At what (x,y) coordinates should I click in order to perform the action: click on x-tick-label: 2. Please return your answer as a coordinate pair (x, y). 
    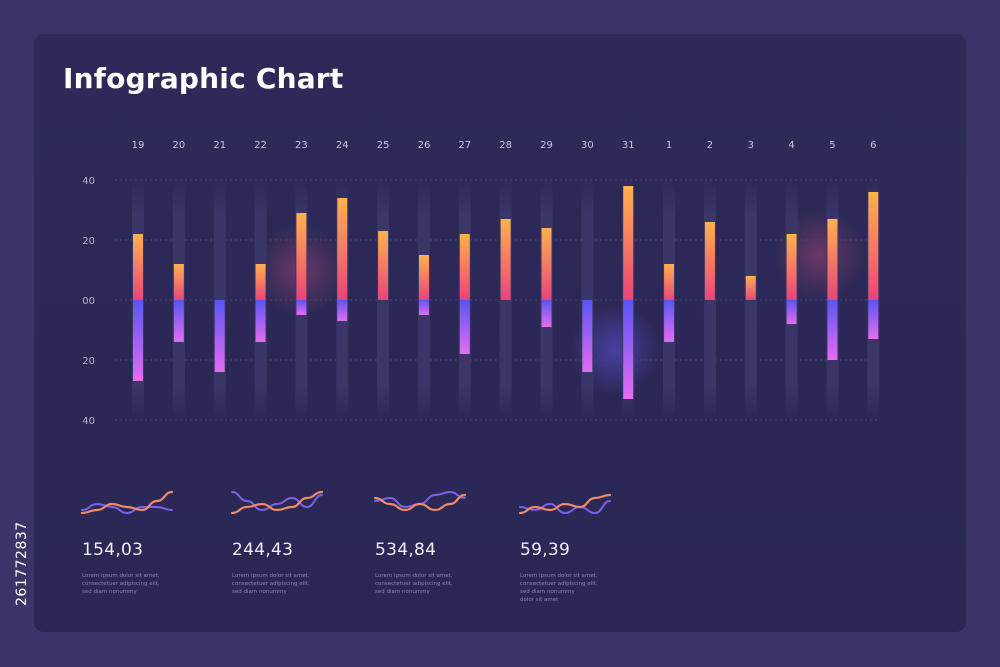
    Looking at the image, I should click on (710, 145).